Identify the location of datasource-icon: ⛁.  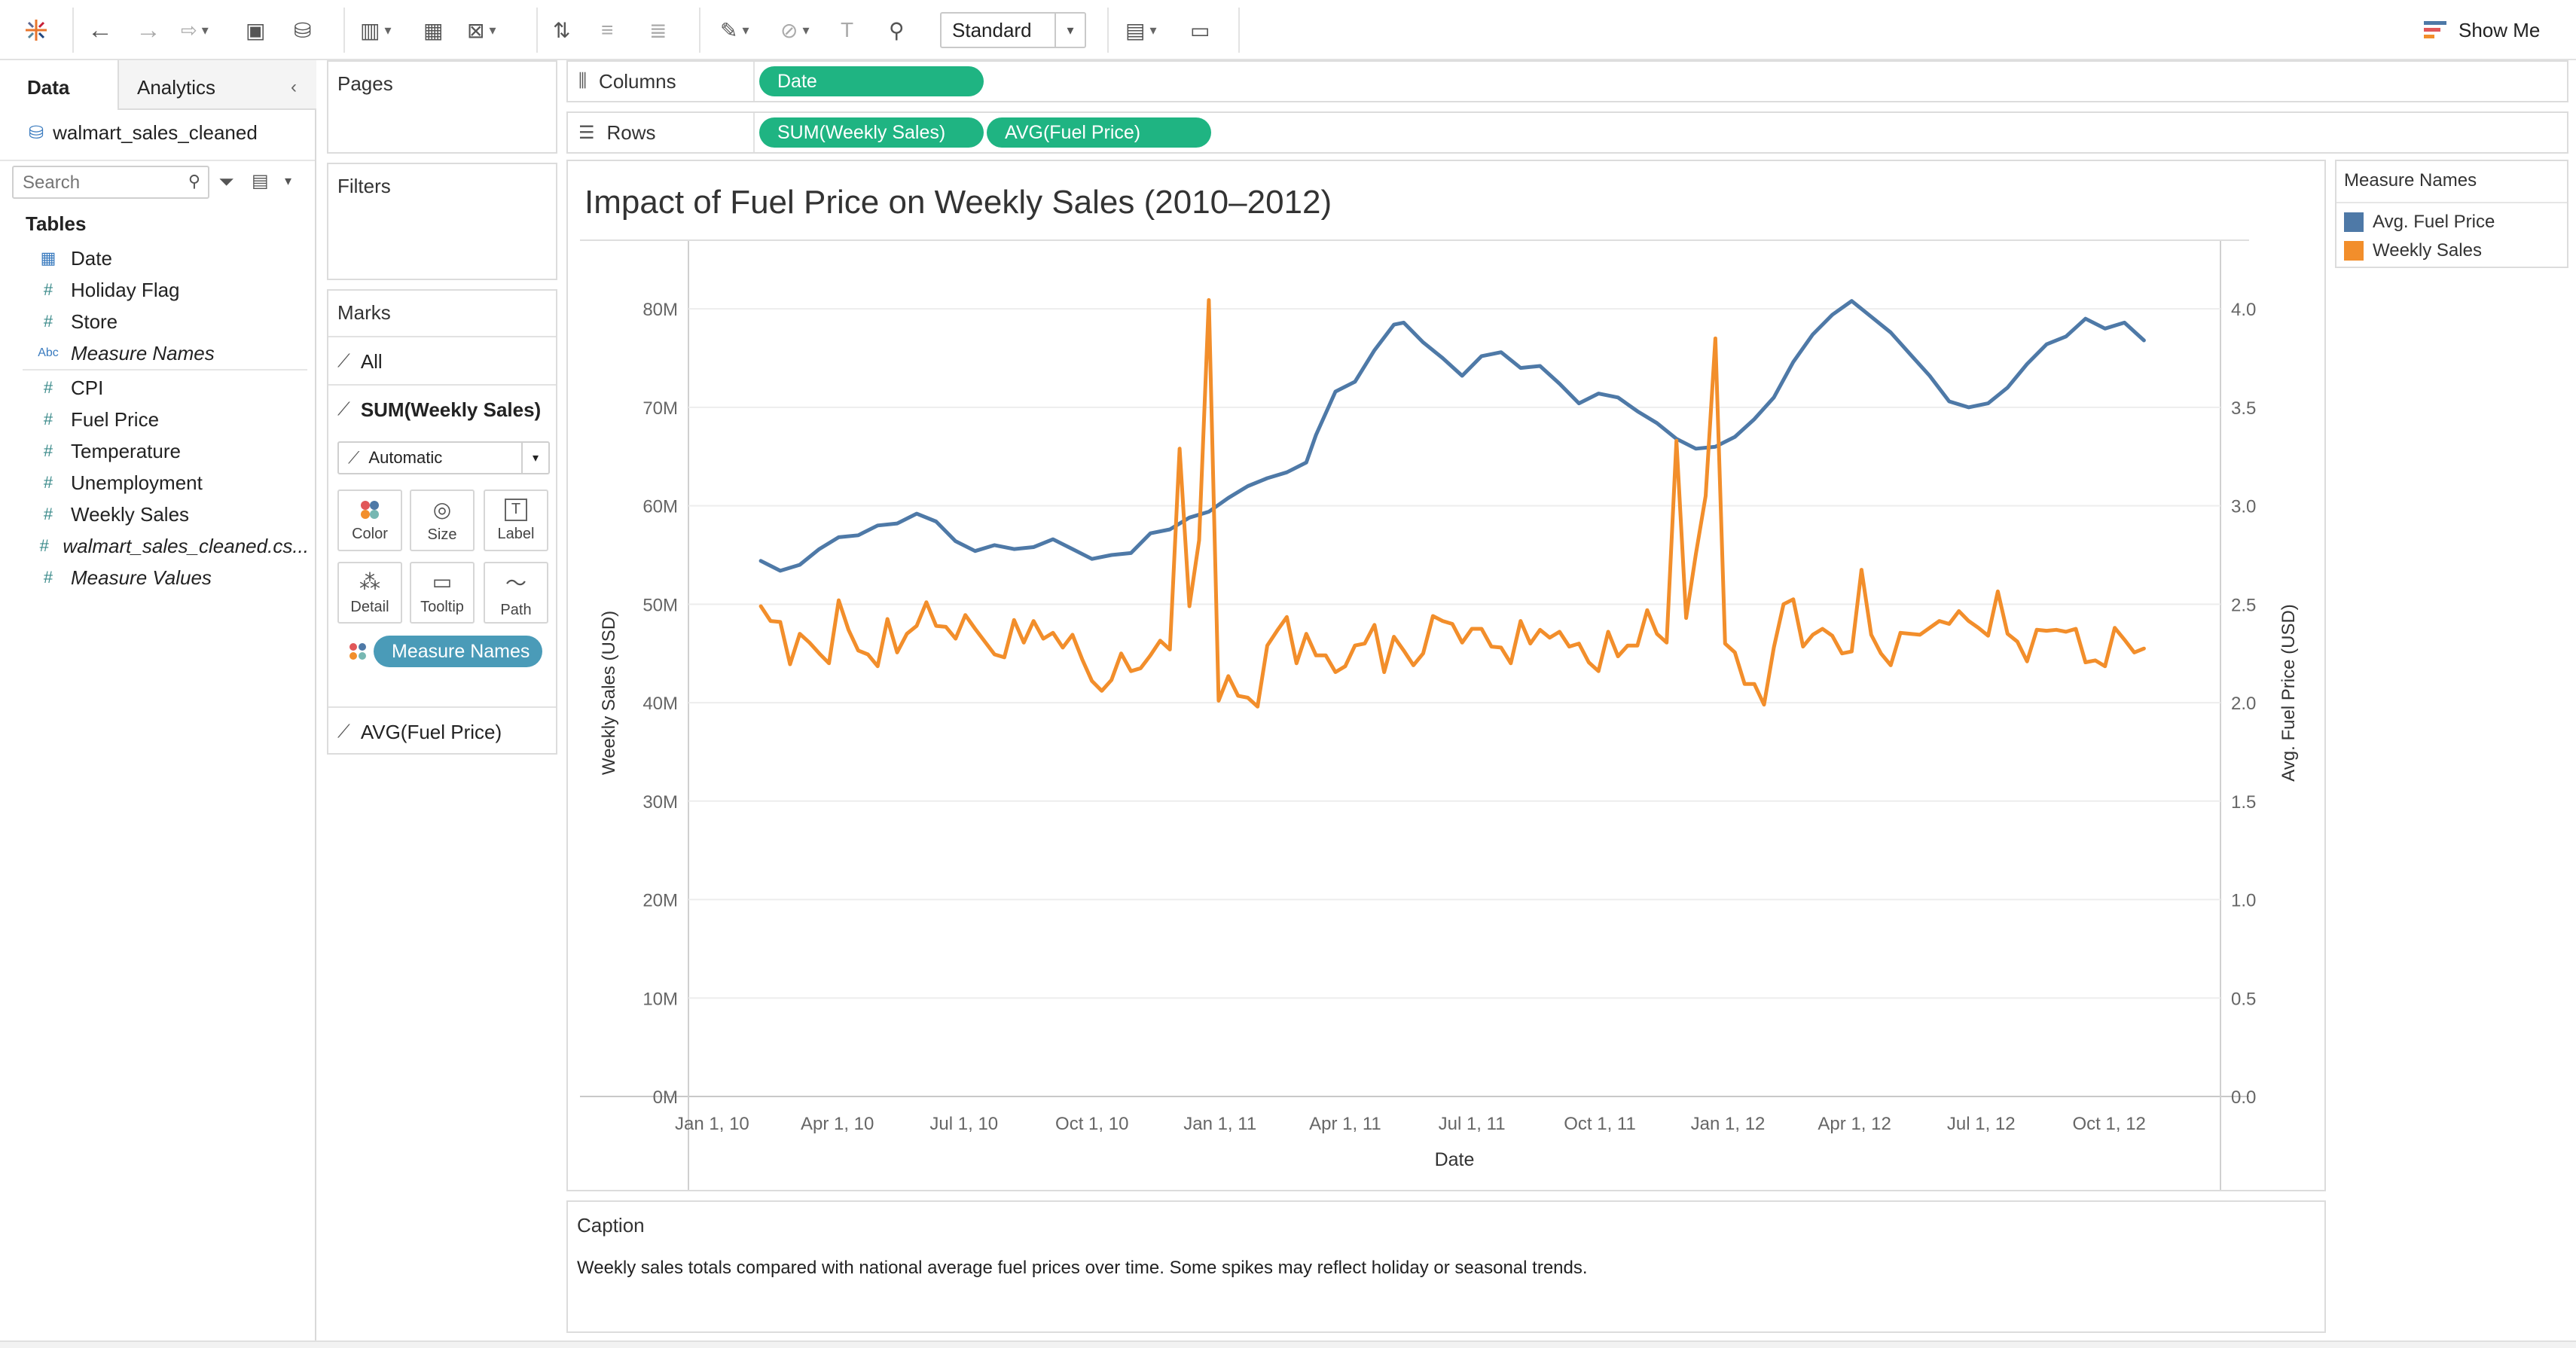
(36, 133).